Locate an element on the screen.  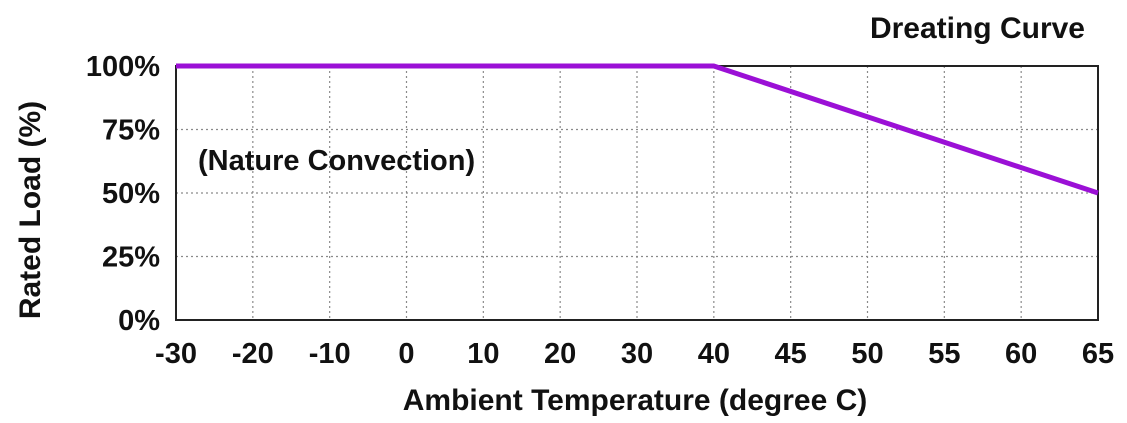
x-tick-label: 60 is located at coordinates (1021, 354).